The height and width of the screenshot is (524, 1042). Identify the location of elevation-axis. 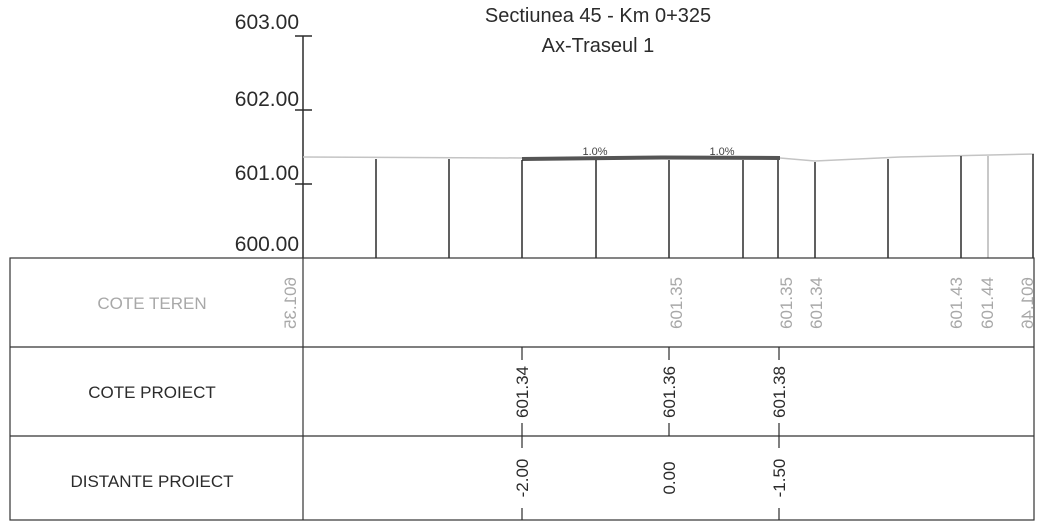
(303, 146).